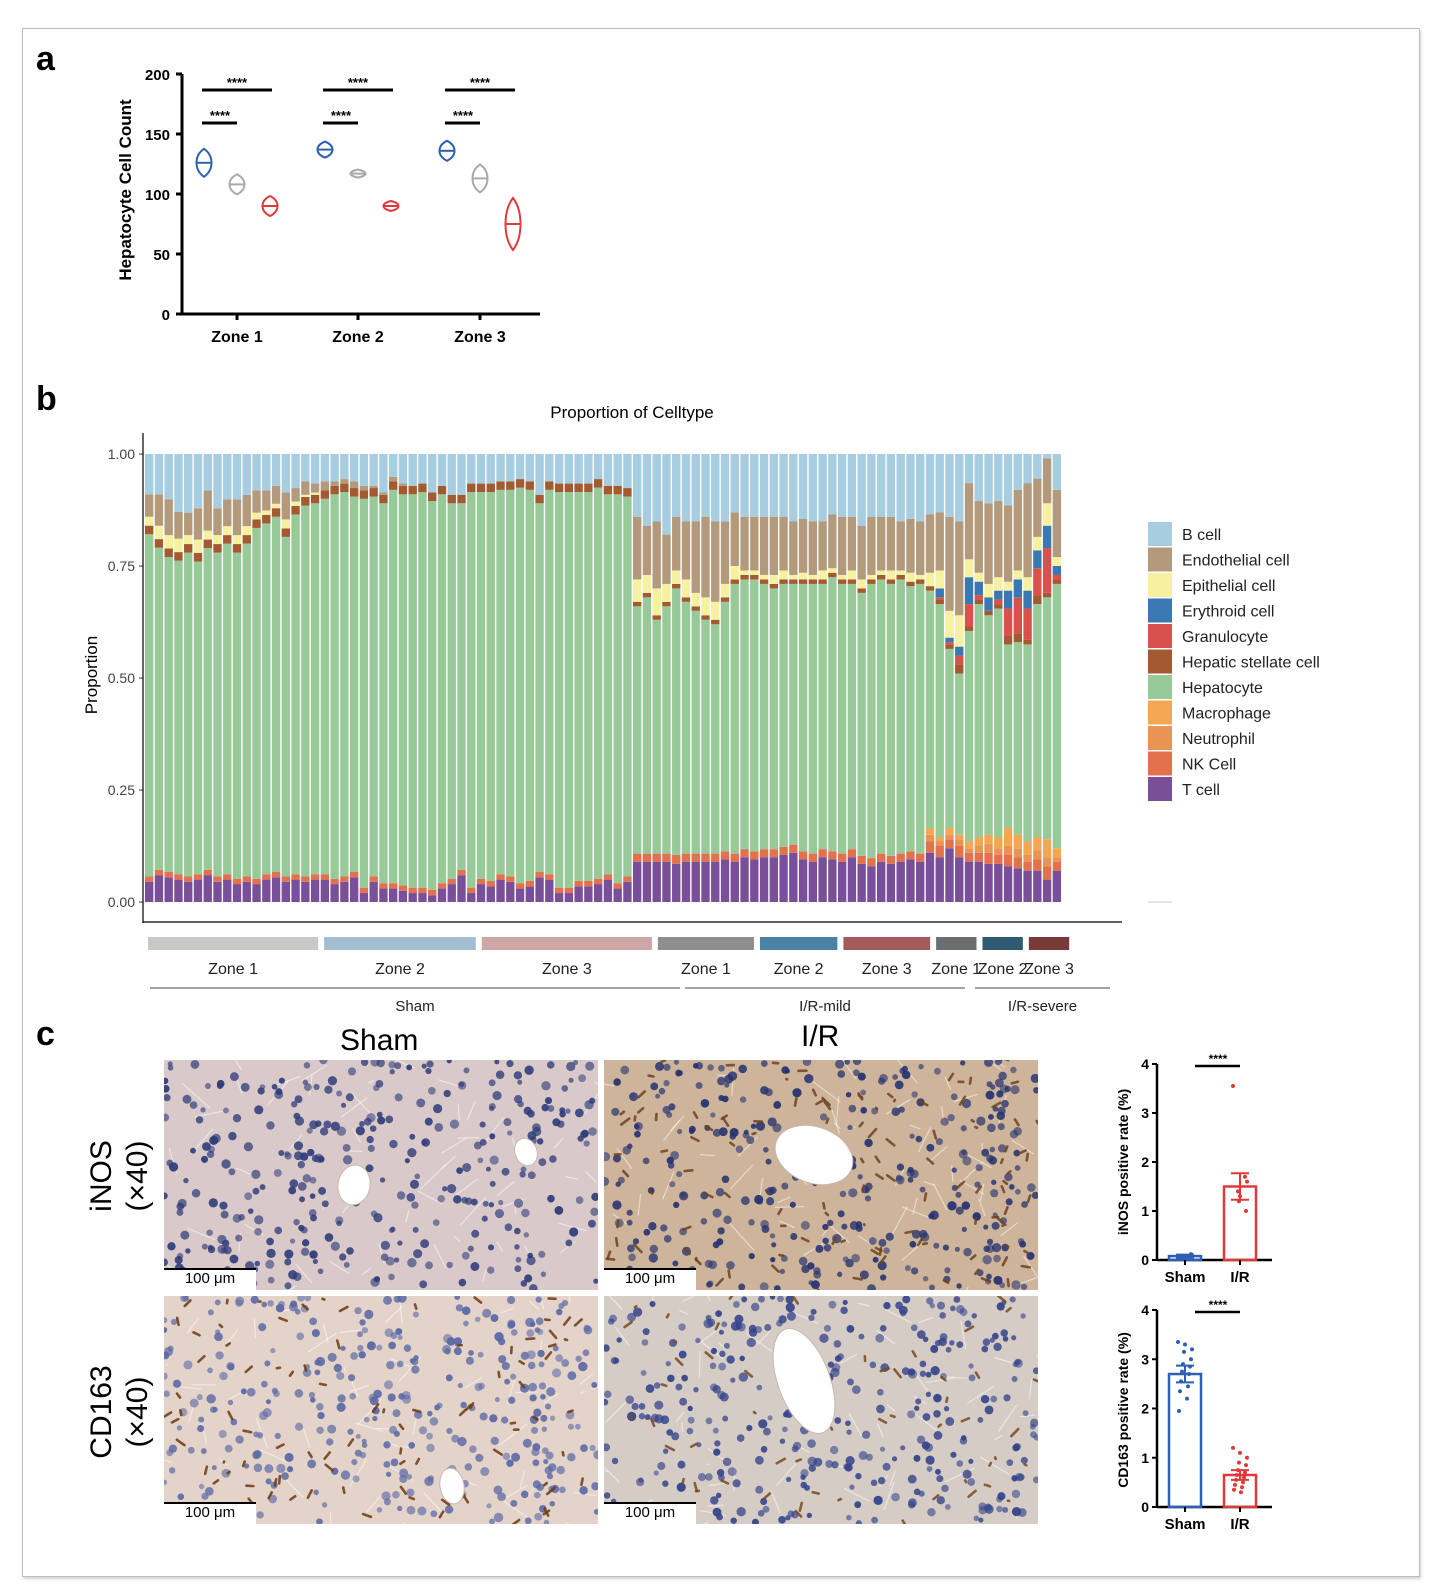  What do you see at coordinates (1251, 663) in the screenshot?
I see `legend-label: Hepatic stellate cell` at bounding box center [1251, 663].